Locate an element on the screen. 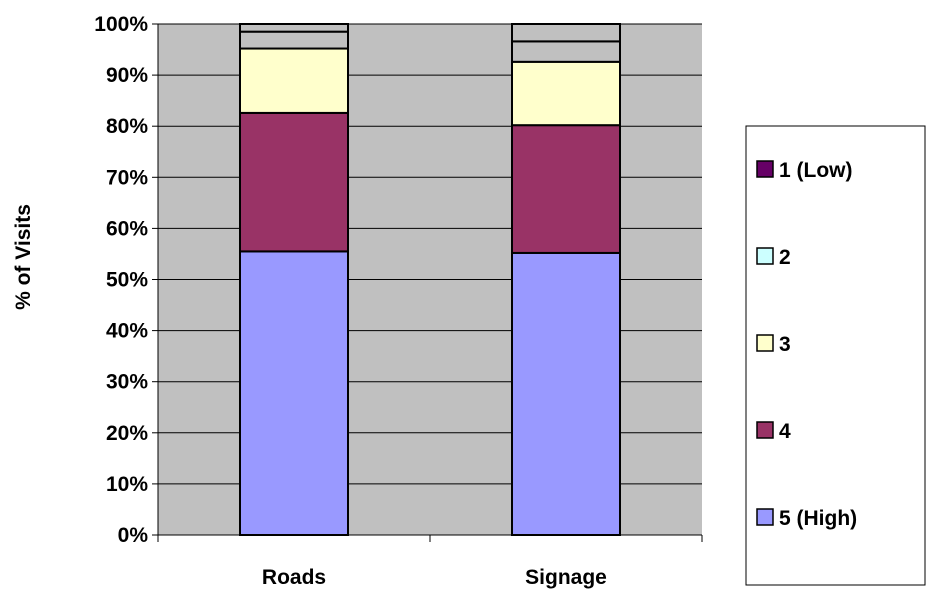 The image size is (927, 595). legend-entry-1-low: 1 (Low) is located at coordinates (804, 170).